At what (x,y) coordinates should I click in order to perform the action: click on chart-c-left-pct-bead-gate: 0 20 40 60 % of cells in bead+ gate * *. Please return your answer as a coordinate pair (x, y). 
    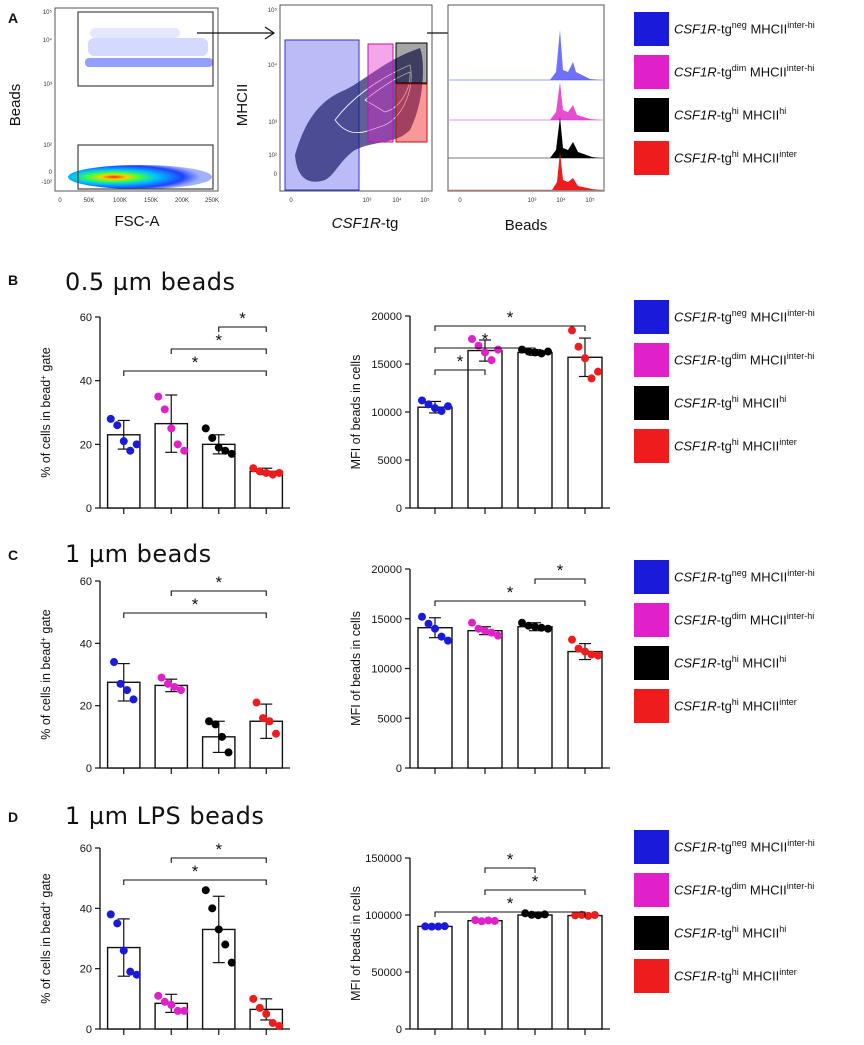
    Looking at the image, I should click on (164, 674).